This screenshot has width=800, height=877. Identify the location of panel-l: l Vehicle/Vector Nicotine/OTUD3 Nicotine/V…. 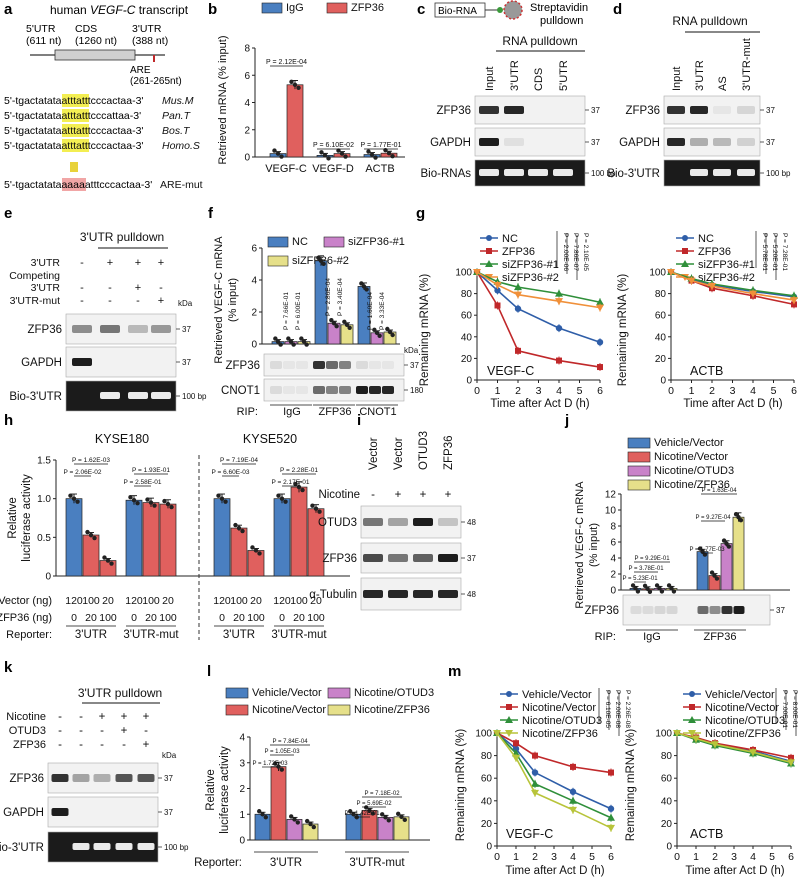
(314, 766).